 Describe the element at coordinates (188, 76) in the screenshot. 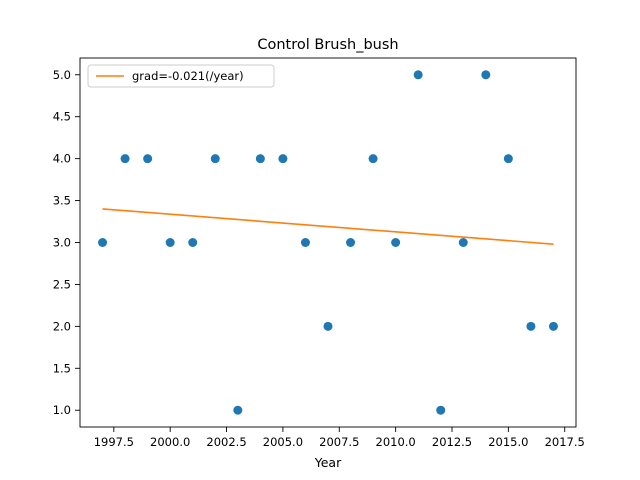

I see `legend-label: grad=-0.021(/year)` at that location.